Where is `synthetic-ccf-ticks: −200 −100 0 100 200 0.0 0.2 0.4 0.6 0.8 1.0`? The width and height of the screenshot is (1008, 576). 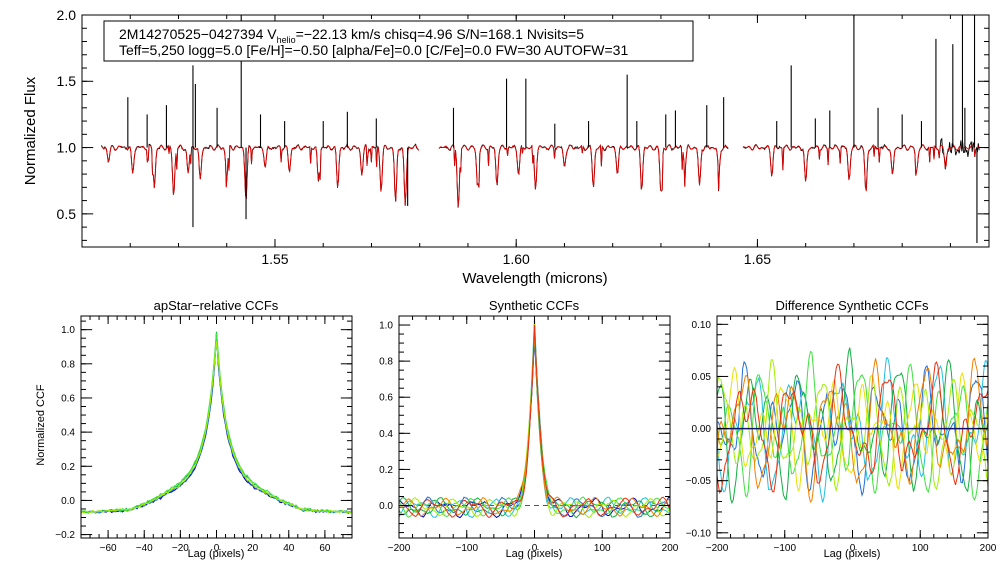
synthetic-ccf-ticks: −200 −100 0 100 200 0.0 0.2 0.4 0.6 0.8 1.0 is located at coordinates (529, 435).